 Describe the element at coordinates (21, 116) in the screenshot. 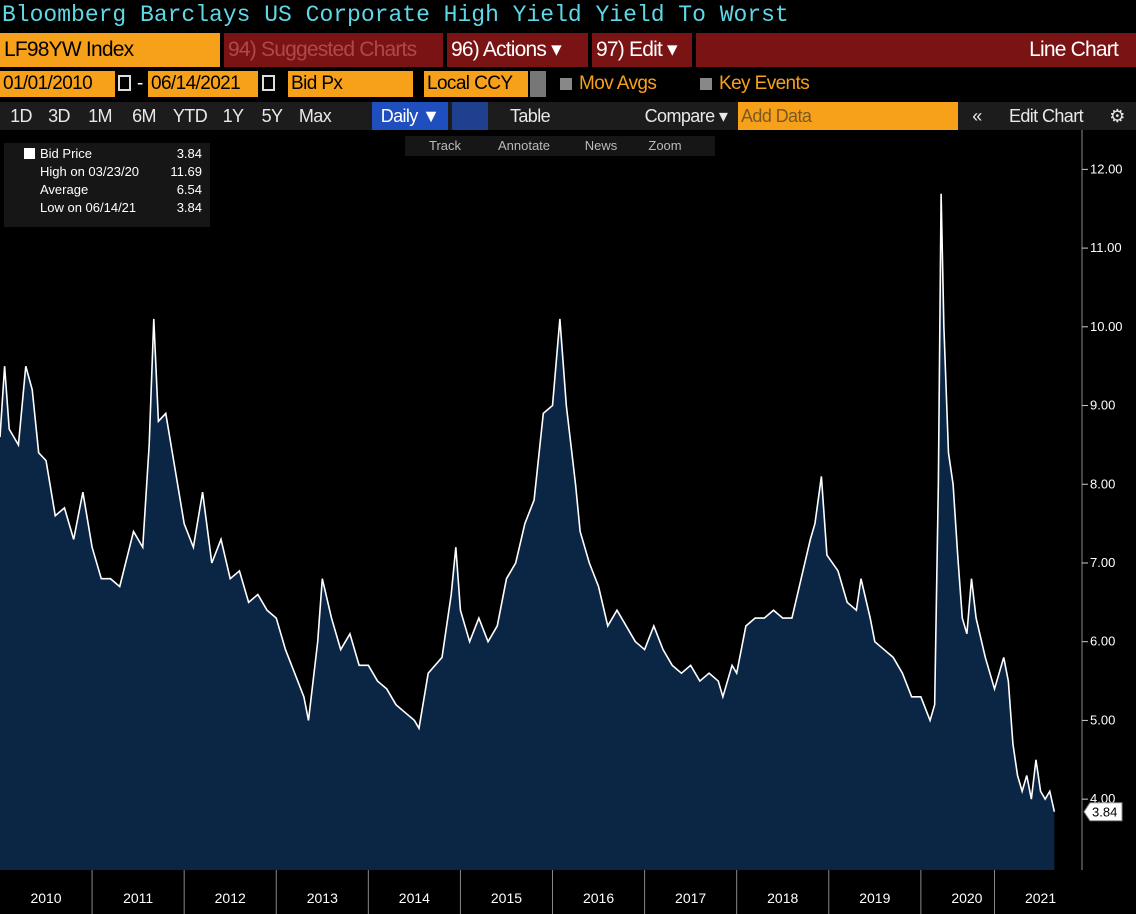

I see `period-button: 1D` at that location.